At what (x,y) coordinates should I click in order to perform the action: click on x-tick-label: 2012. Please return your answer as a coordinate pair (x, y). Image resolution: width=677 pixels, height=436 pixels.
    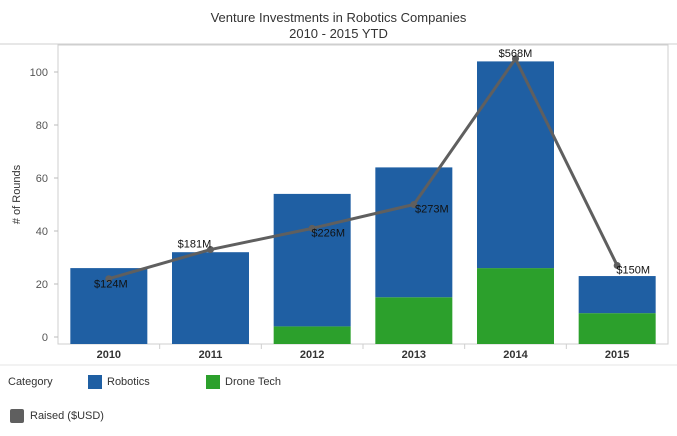
    Looking at the image, I should click on (312, 355).